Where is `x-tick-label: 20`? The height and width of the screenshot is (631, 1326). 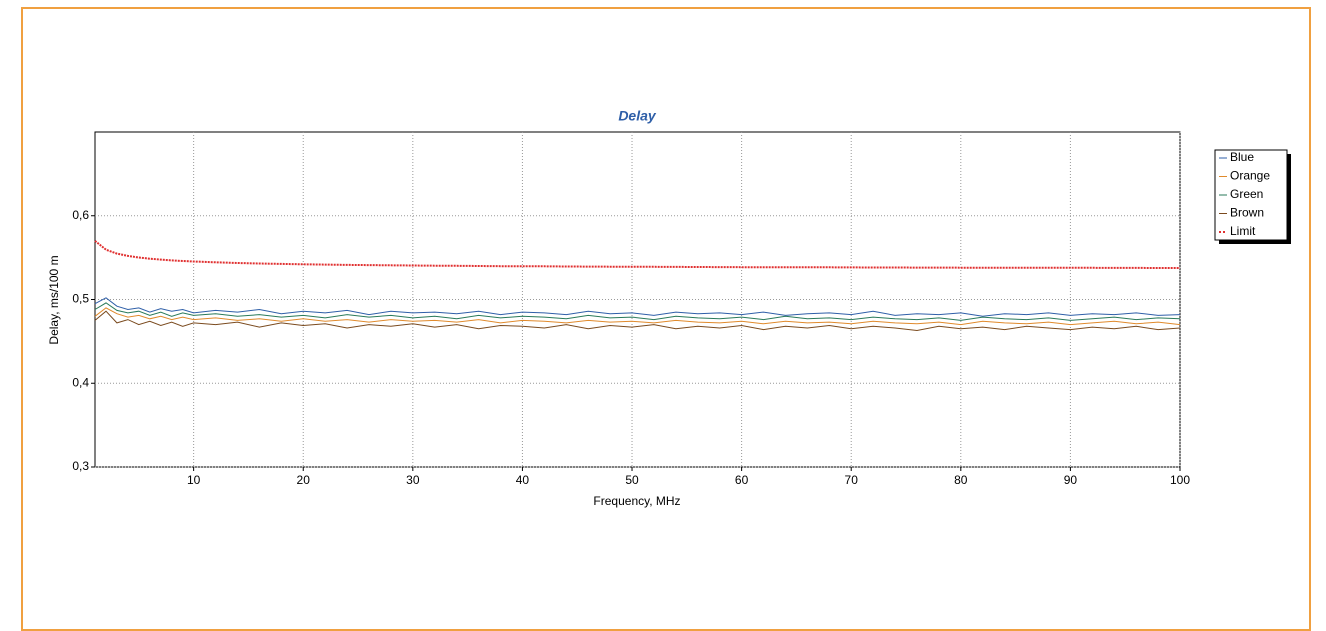 x-tick-label: 20 is located at coordinates (304, 480).